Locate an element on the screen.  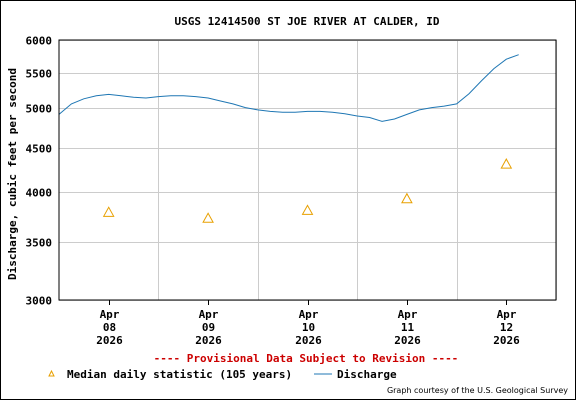
x-tick-label: 11 is located at coordinates (408, 327).